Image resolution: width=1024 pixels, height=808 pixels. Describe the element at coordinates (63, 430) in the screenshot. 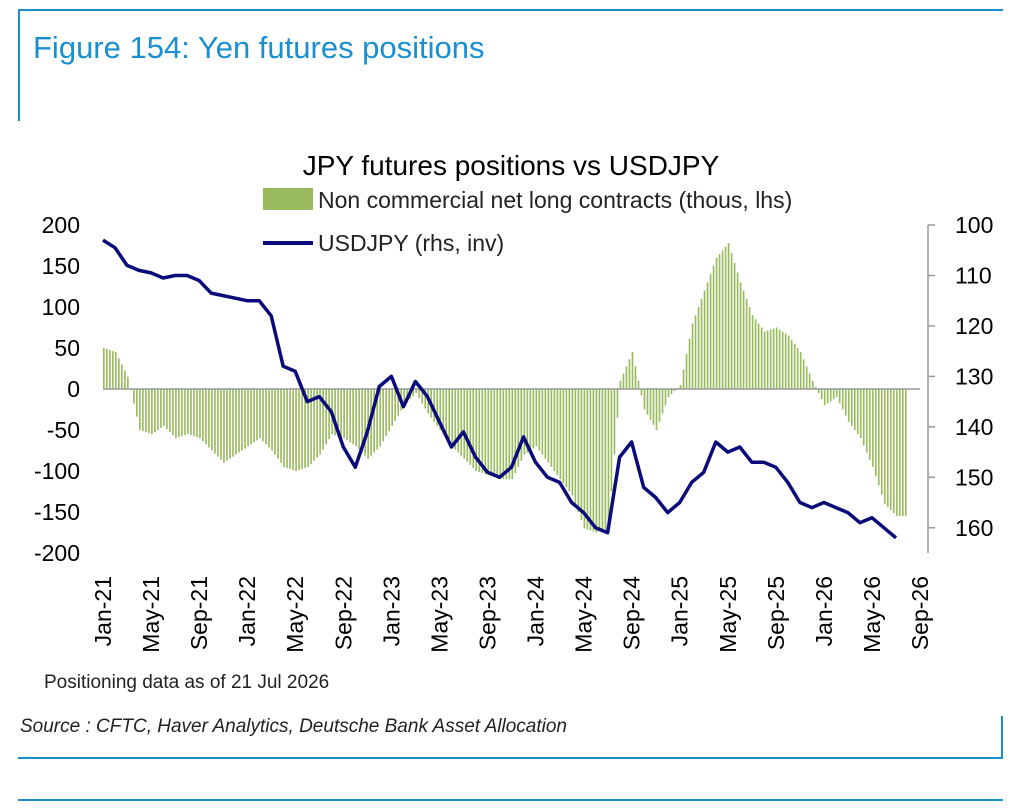

I see `left-tick-label: -50` at that location.